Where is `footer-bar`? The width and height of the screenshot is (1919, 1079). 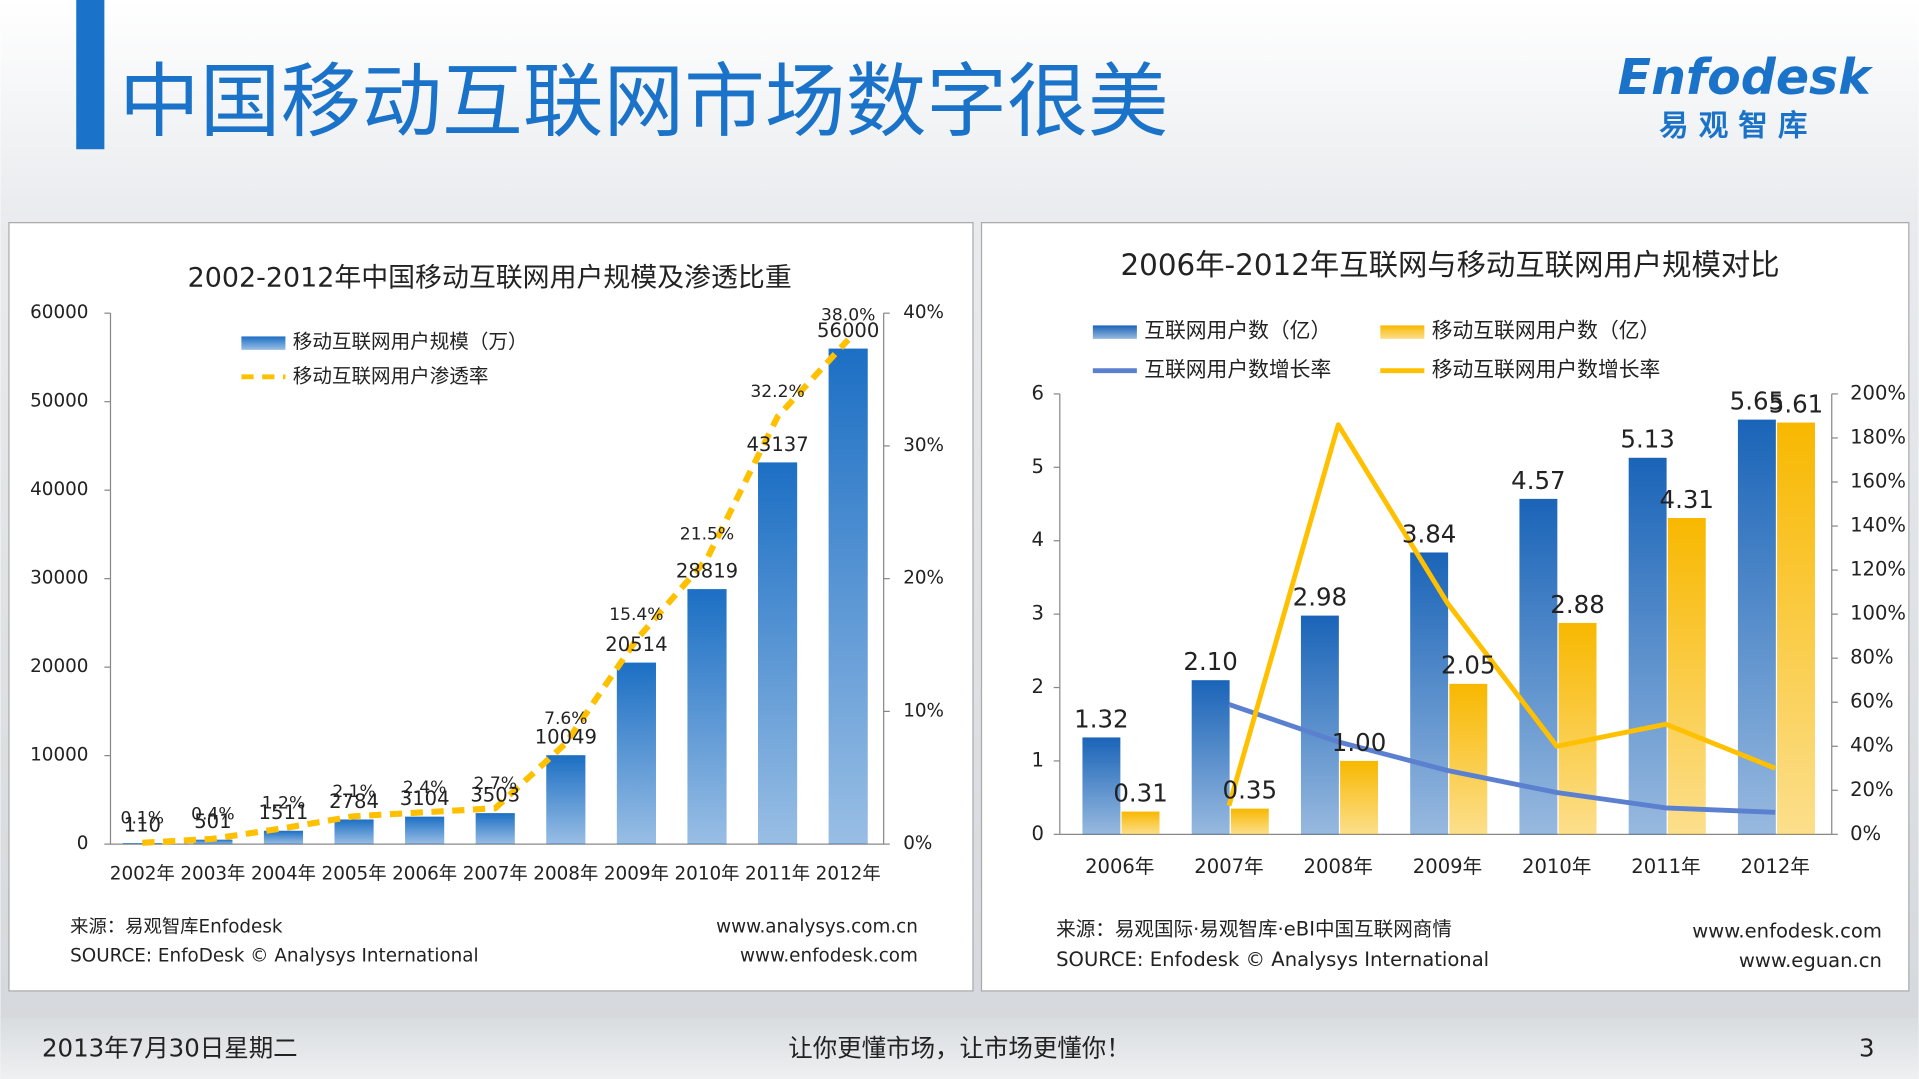
footer-bar is located at coordinates (959, 1048).